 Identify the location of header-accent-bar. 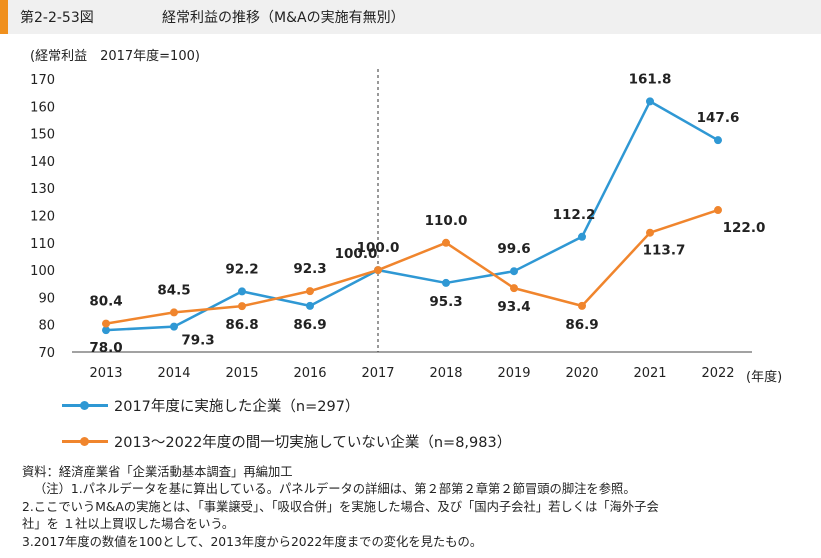
(4, 17).